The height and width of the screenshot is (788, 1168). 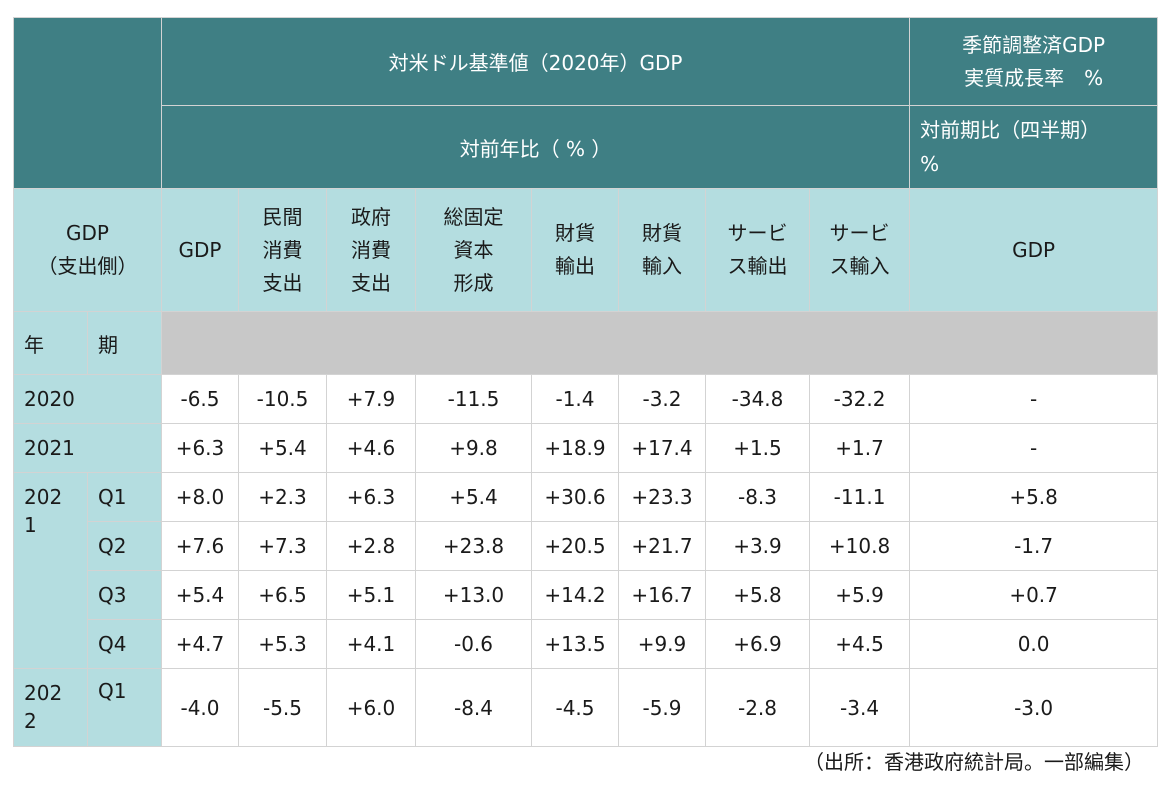 I want to click on col-gov-line2: 消費, so click(x=371, y=249).